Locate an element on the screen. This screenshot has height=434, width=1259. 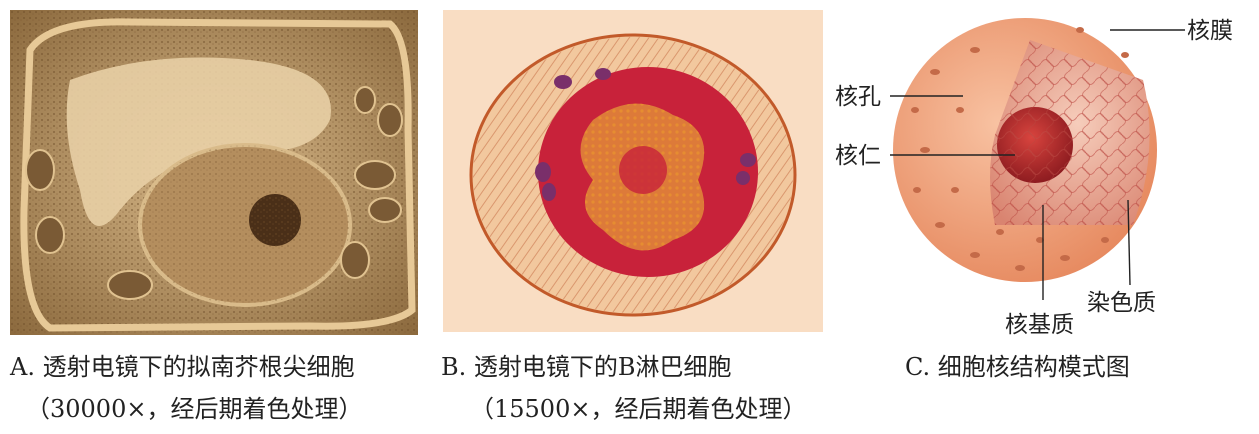
caption-b-line2: （15500×，经后期着色处理） is located at coordinates (638, 409).